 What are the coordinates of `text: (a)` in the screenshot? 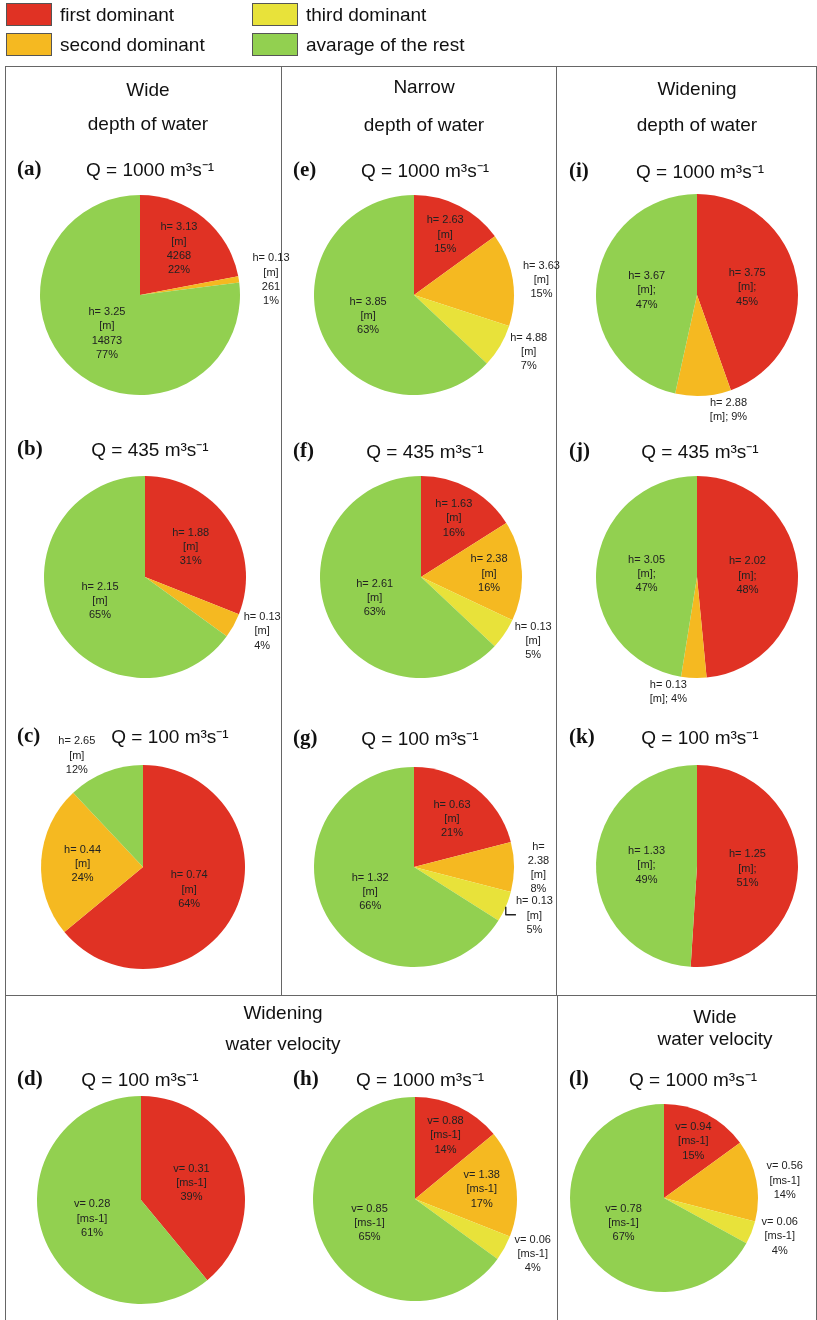 It's located at (29, 168).